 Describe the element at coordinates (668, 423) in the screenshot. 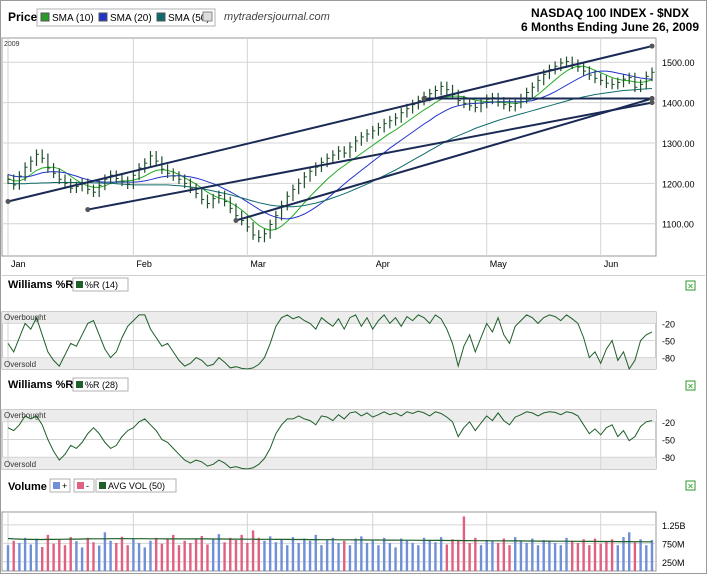

I see `wr-y-tick-label: -20` at that location.